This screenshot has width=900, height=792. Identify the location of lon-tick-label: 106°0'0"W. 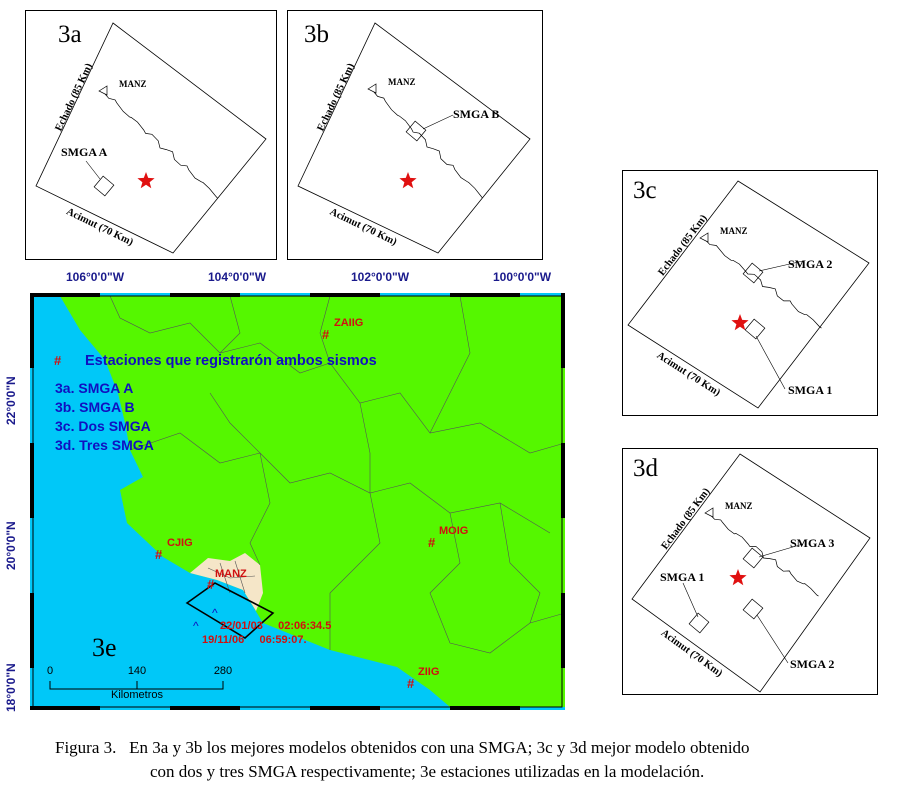
(95, 277).